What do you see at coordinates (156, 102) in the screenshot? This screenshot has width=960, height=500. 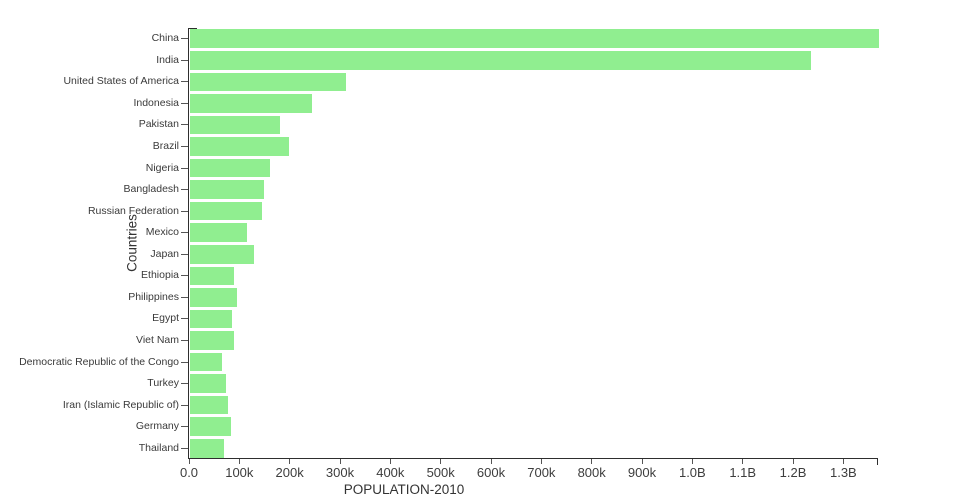 I see `y-tick-label: Indonesia` at bounding box center [156, 102].